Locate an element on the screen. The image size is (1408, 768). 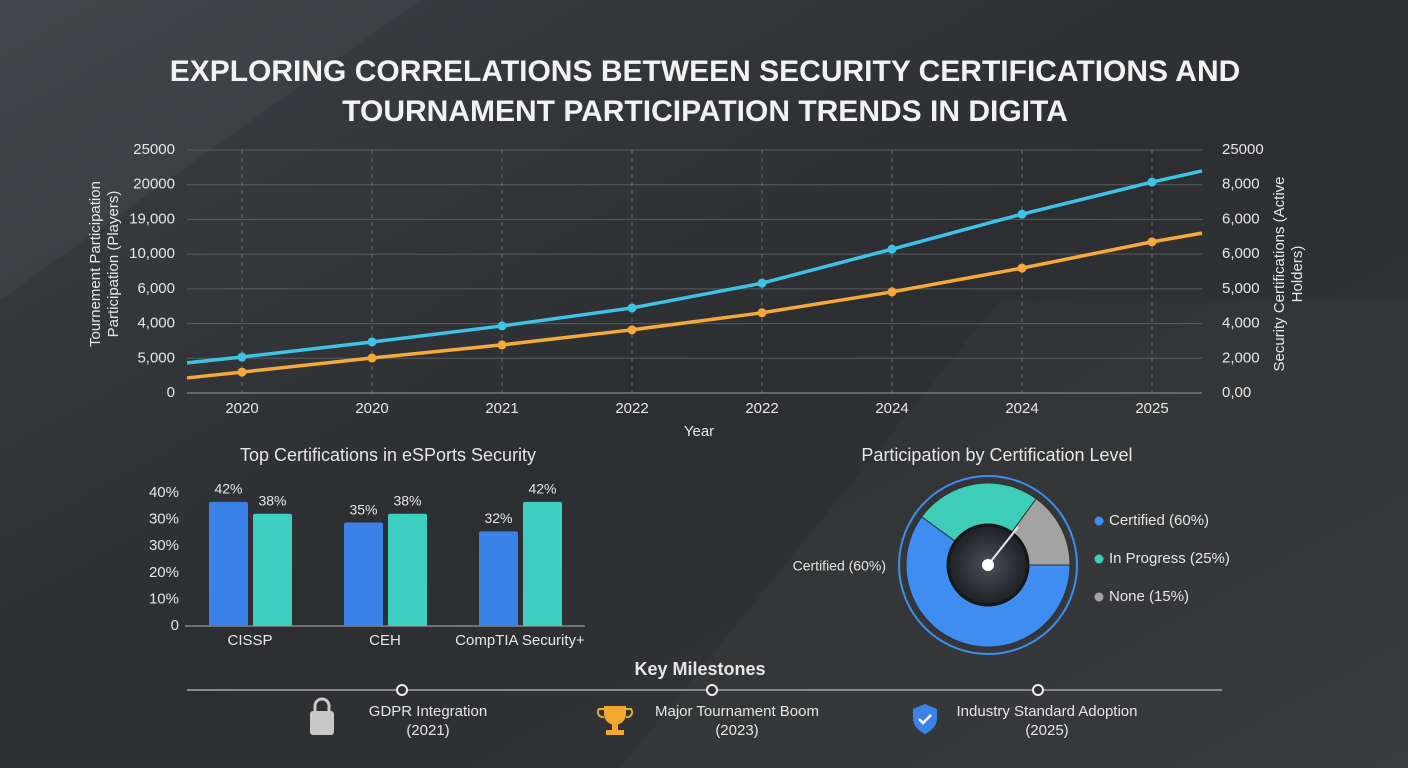
y-tick-label: 10,000 is located at coordinates (152, 253).